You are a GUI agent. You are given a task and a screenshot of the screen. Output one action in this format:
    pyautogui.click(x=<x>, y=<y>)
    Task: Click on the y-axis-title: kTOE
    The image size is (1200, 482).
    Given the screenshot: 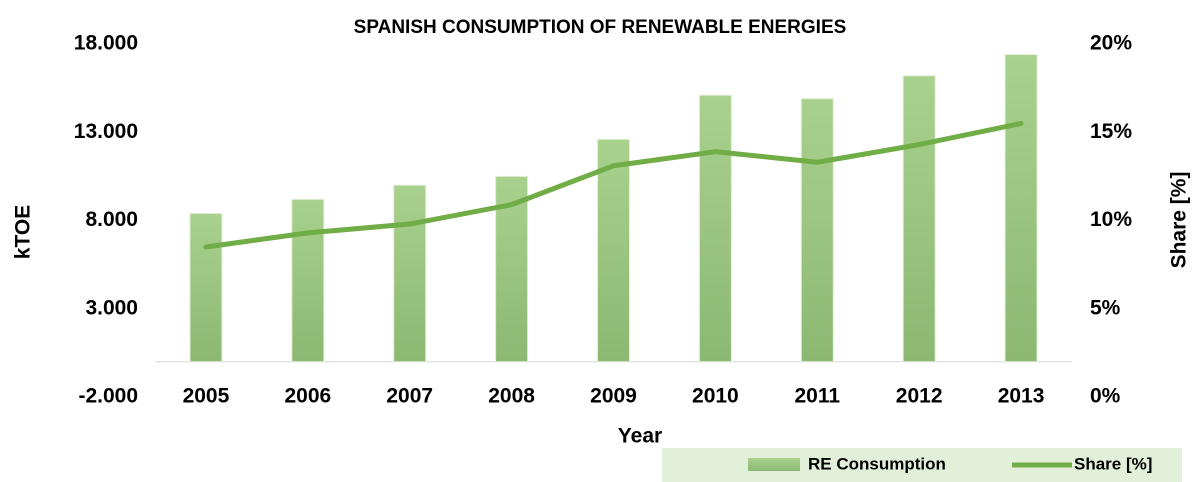 What is the action you would take?
    pyautogui.click(x=23, y=232)
    